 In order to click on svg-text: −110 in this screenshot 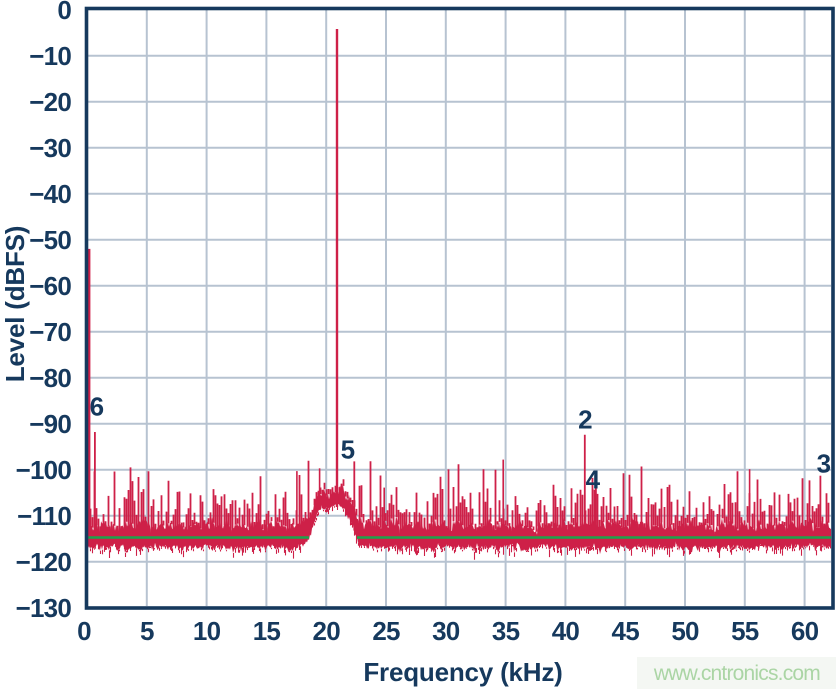, I will do `click(44, 516)`.